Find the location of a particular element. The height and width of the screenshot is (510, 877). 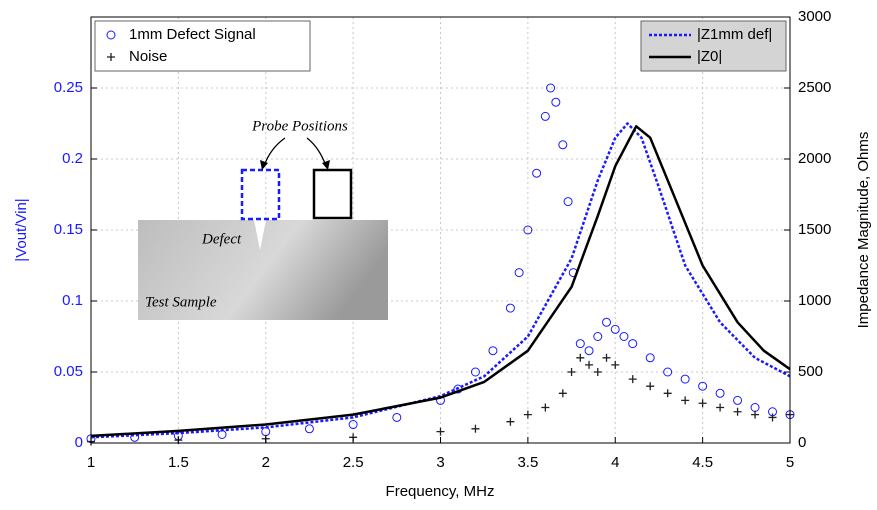

probe-defect is located at coordinates (260, 194).